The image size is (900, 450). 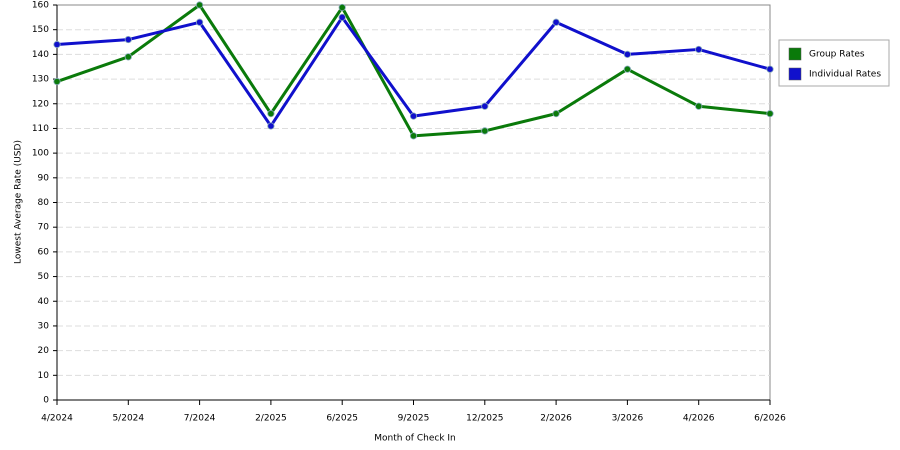 I want to click on x-tick-label: 2/2025, so click(x=271, y=419).